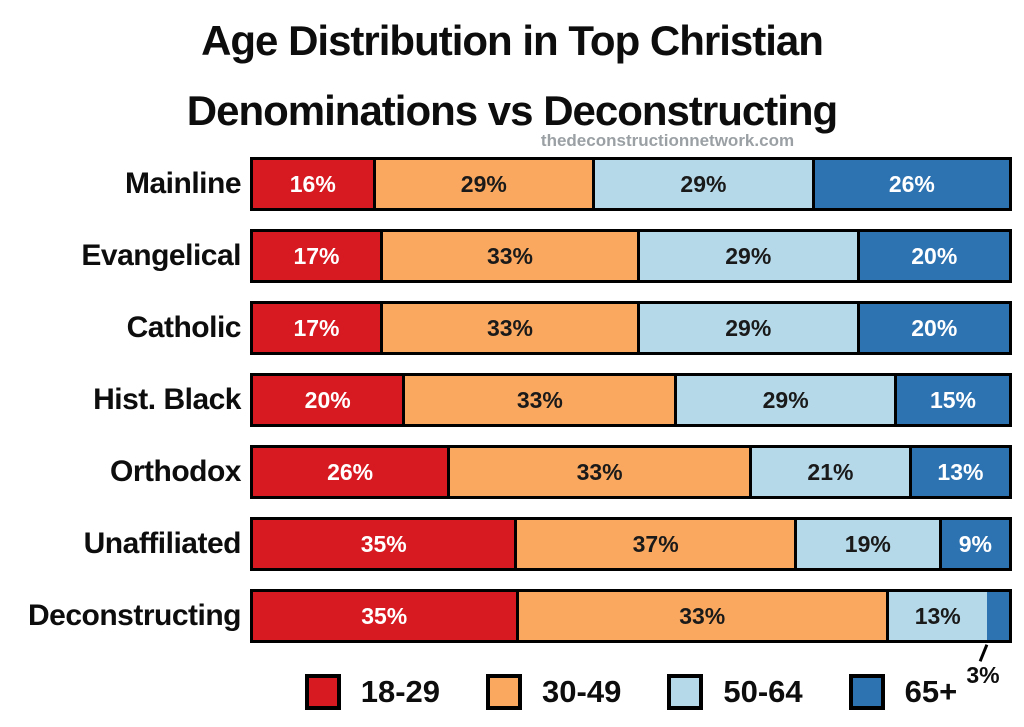 Image resolution: width=1024 pixels, height=727 pixels. I want to click on legend-item: 18-29, so click(372, 692).